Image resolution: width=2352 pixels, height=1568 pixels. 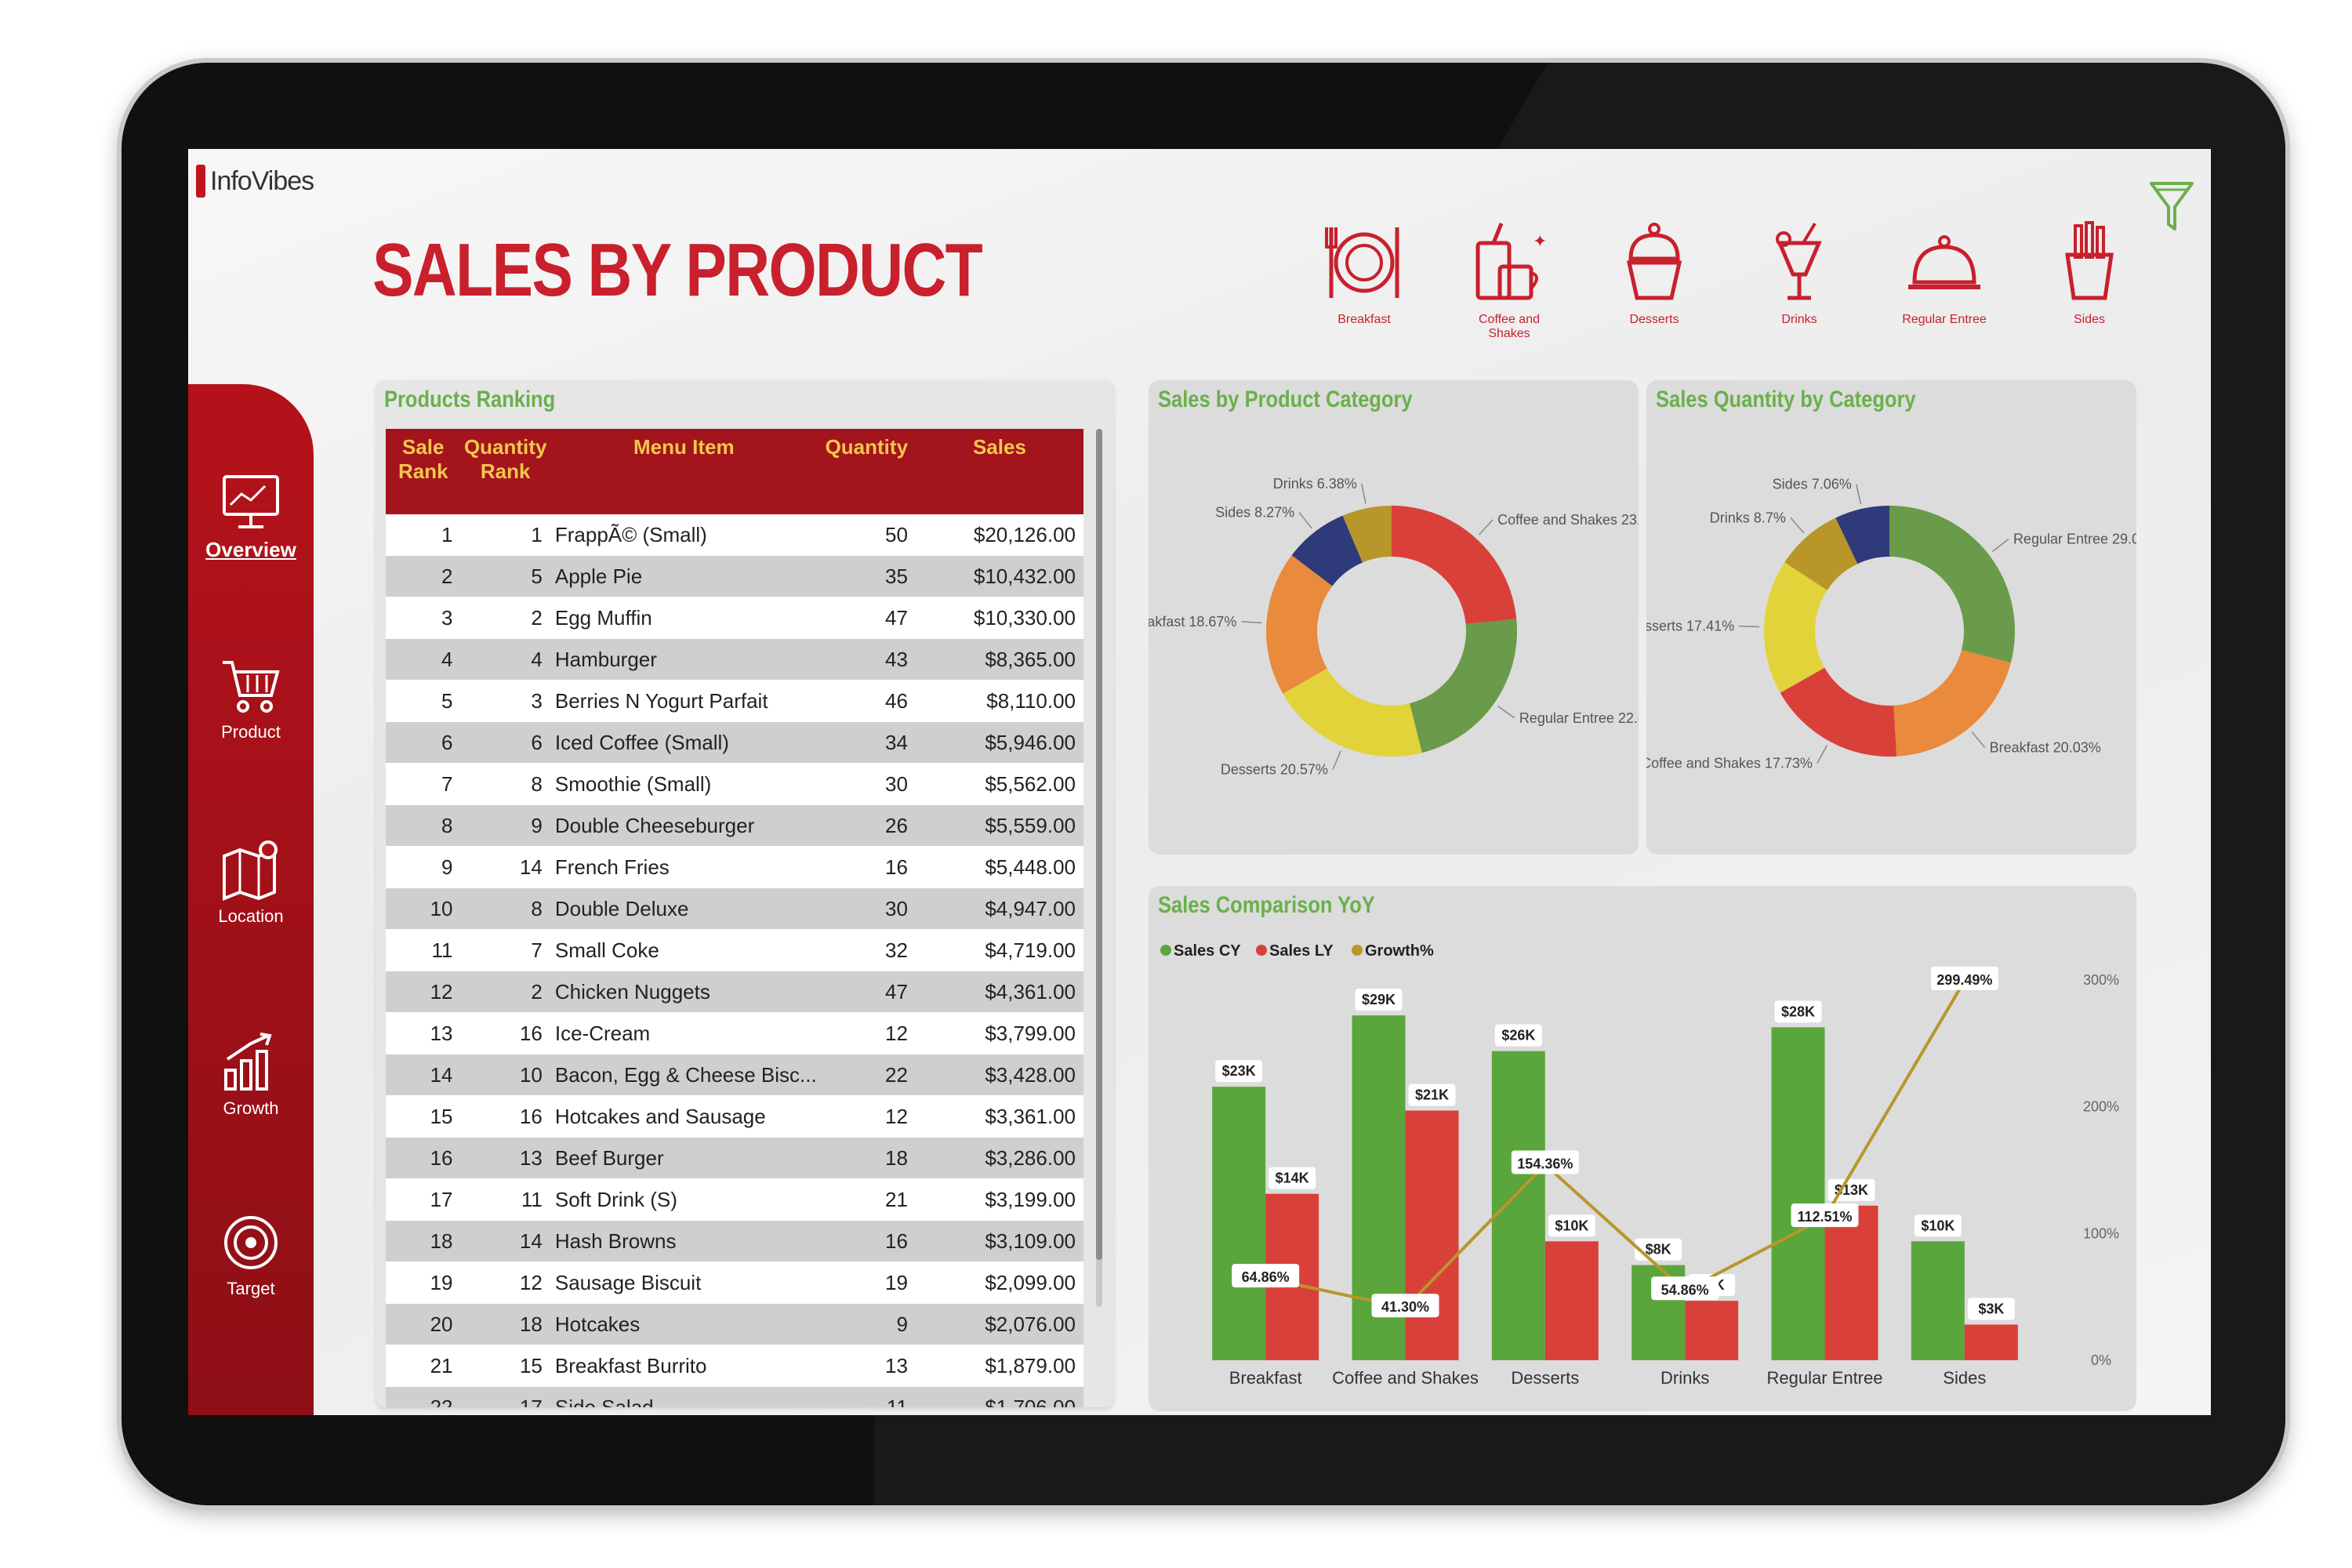 What do you see at coordinates (999, 471) in the screenshot?
I see `column-header-sales: Sales` at bounding box center [999, 471].